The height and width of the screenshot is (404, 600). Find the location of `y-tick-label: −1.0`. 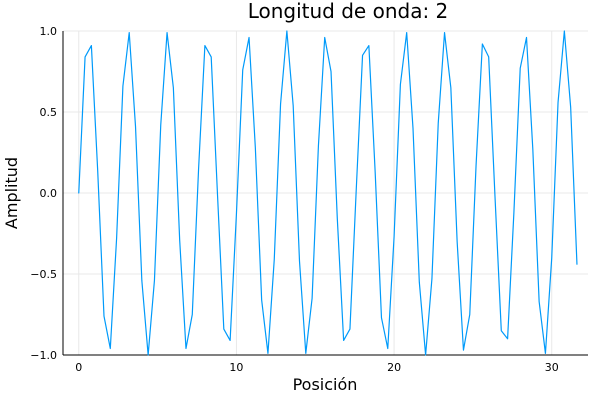

y-tick-label: −1.0 is located at coordinates (43, 355).